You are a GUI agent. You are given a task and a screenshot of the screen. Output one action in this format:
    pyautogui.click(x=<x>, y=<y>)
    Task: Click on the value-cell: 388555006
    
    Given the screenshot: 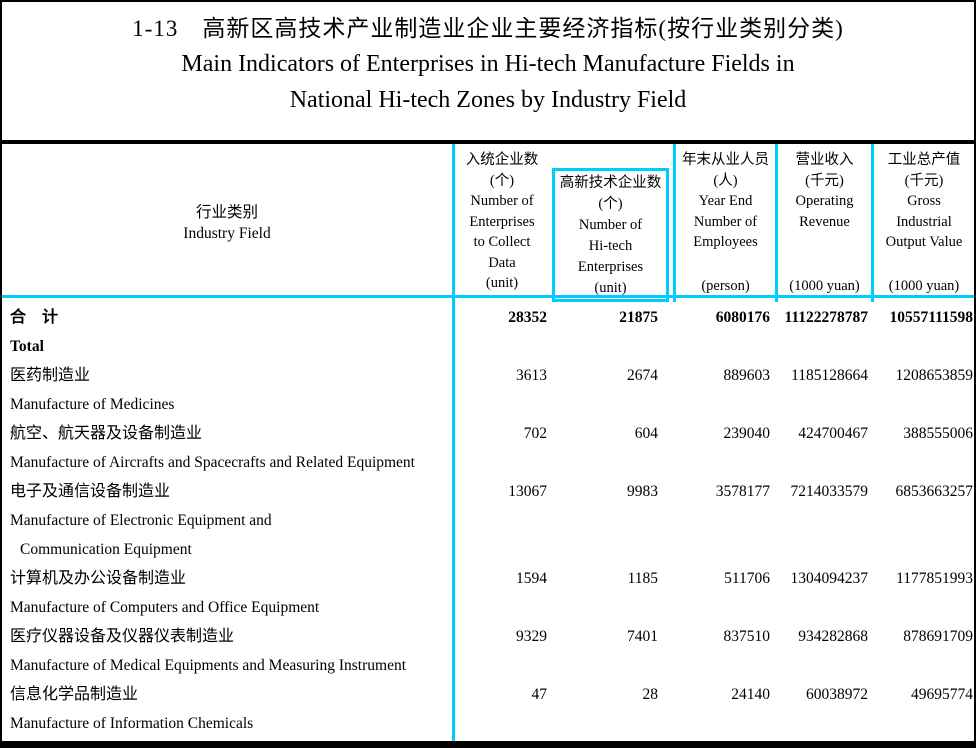 What is the action you would take?
    pyautogui.click(x=938, y=433)
    